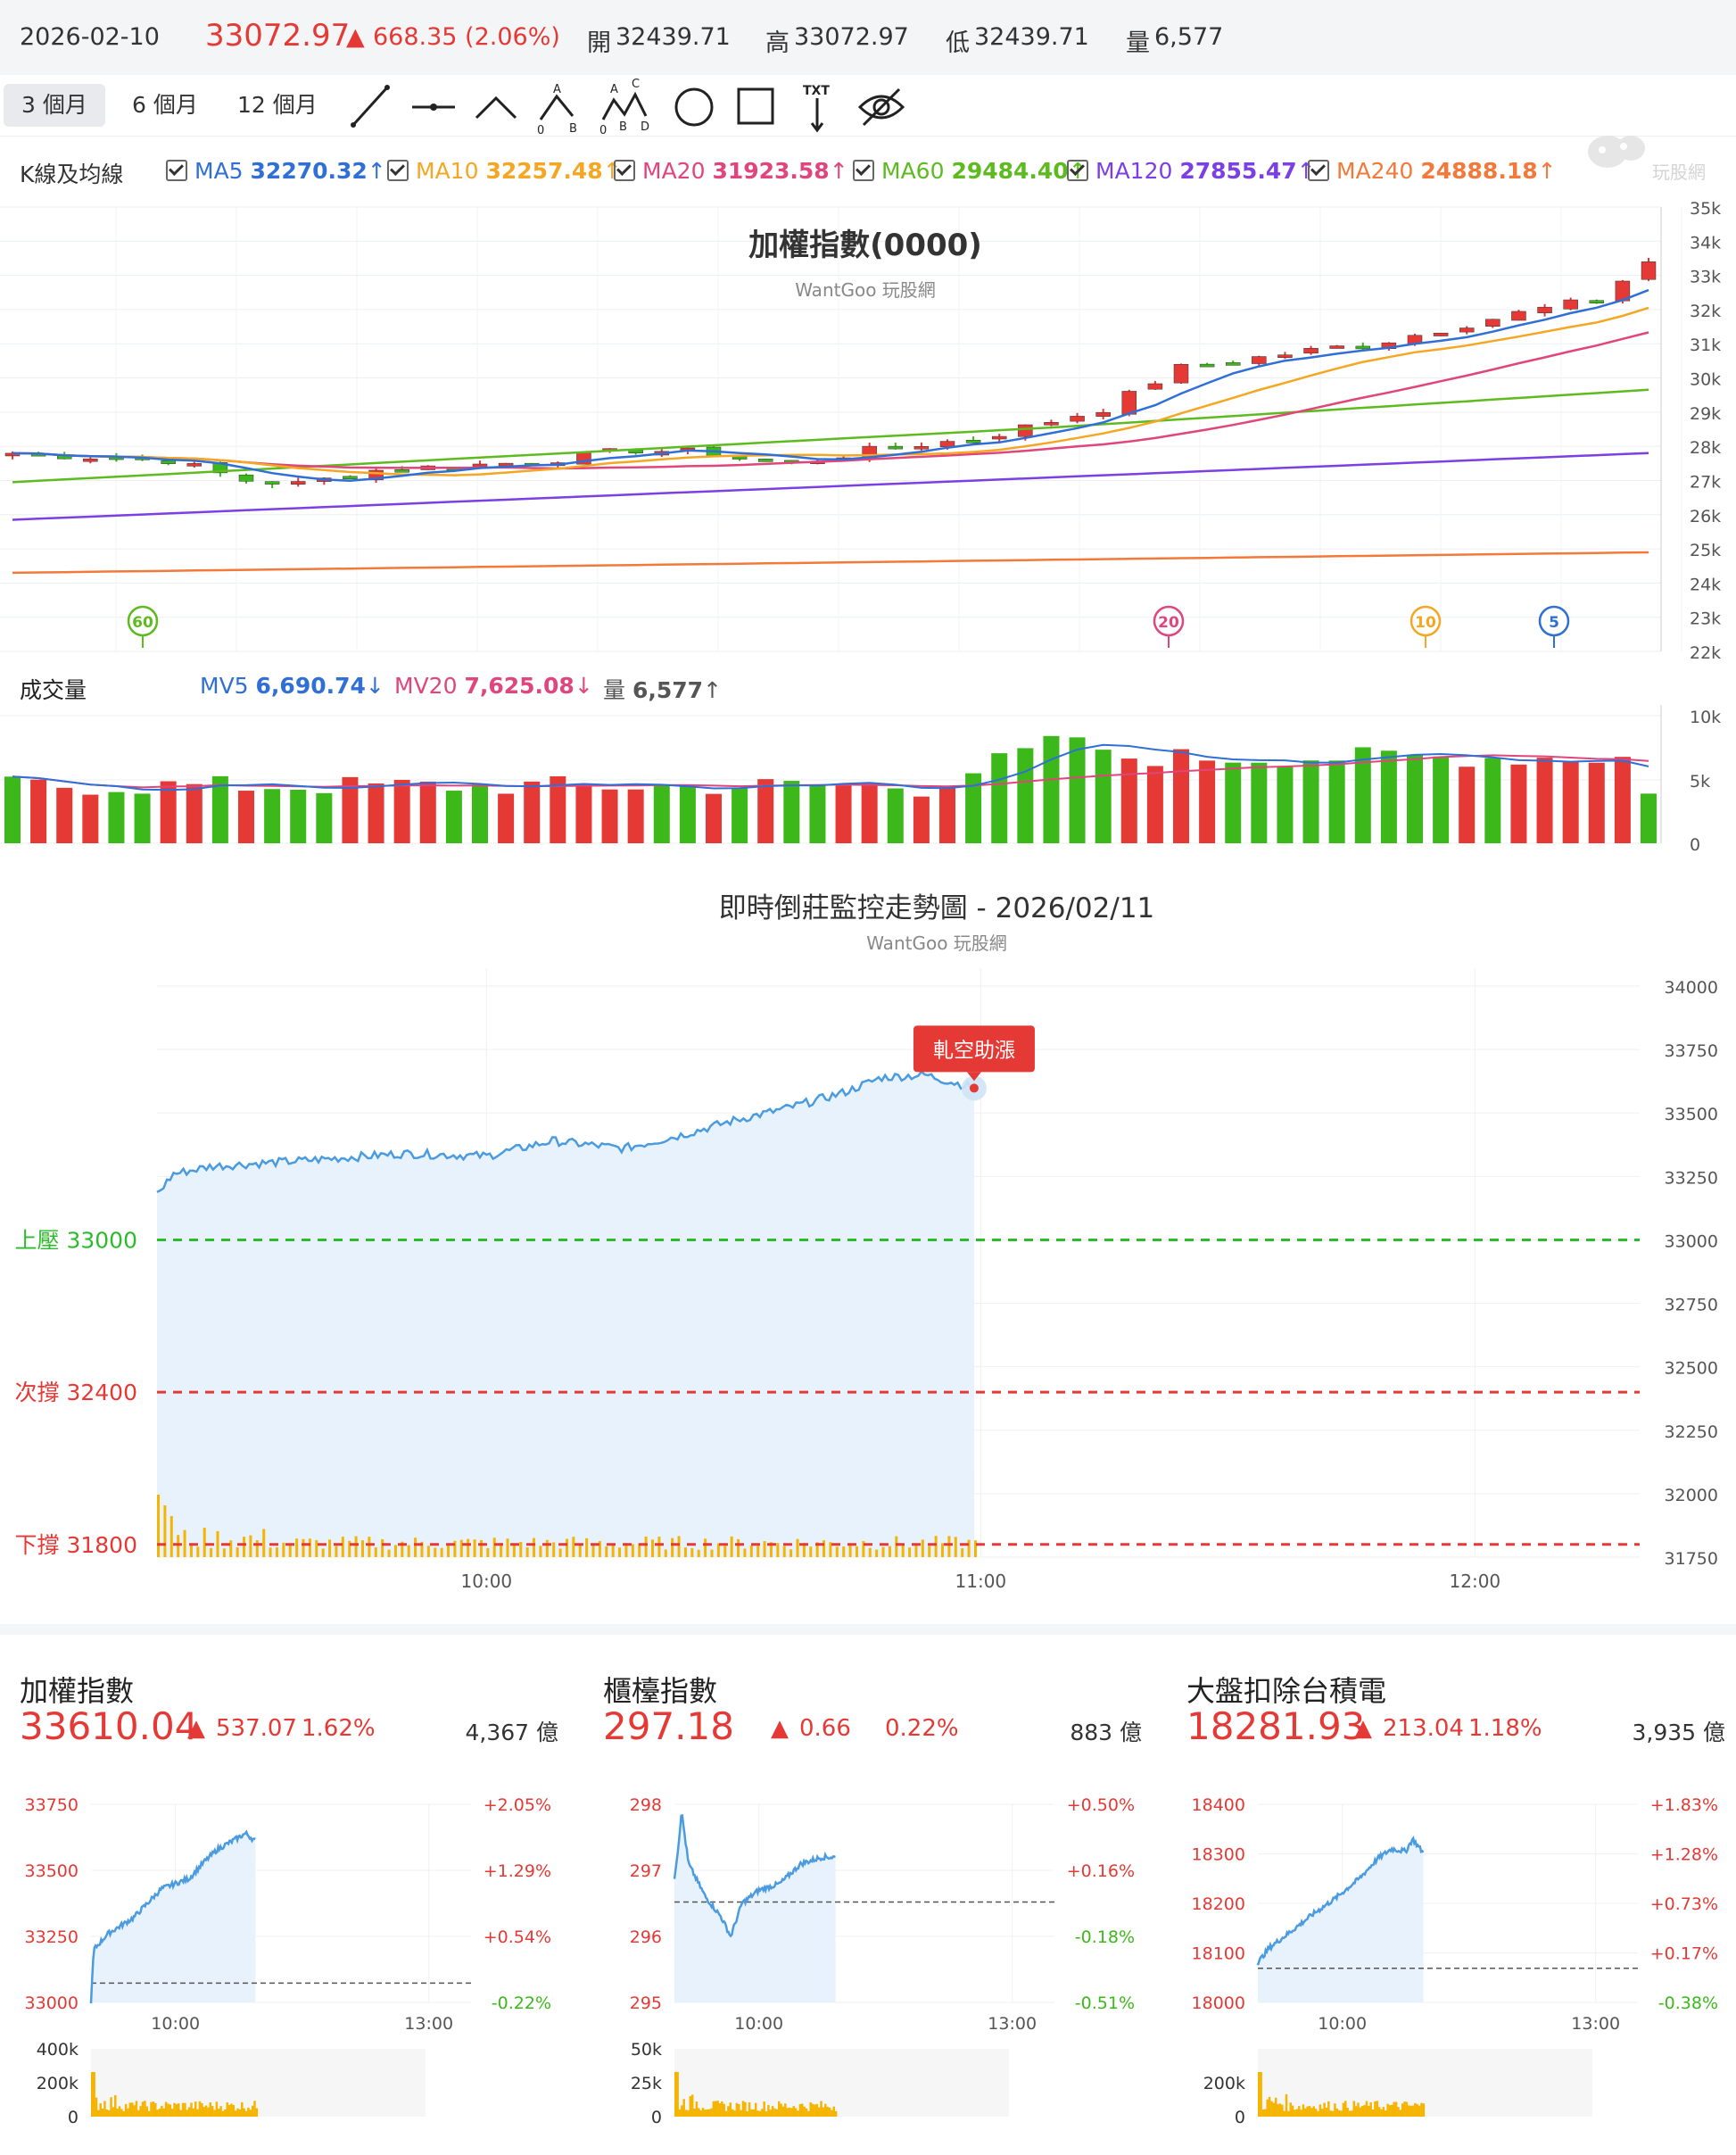 The width and height of the screenshot is (1736, 2155). Describe the element at coordinates (1684, 1855) in the screenshot. I see `y-right-label: +1.28%` at that location.